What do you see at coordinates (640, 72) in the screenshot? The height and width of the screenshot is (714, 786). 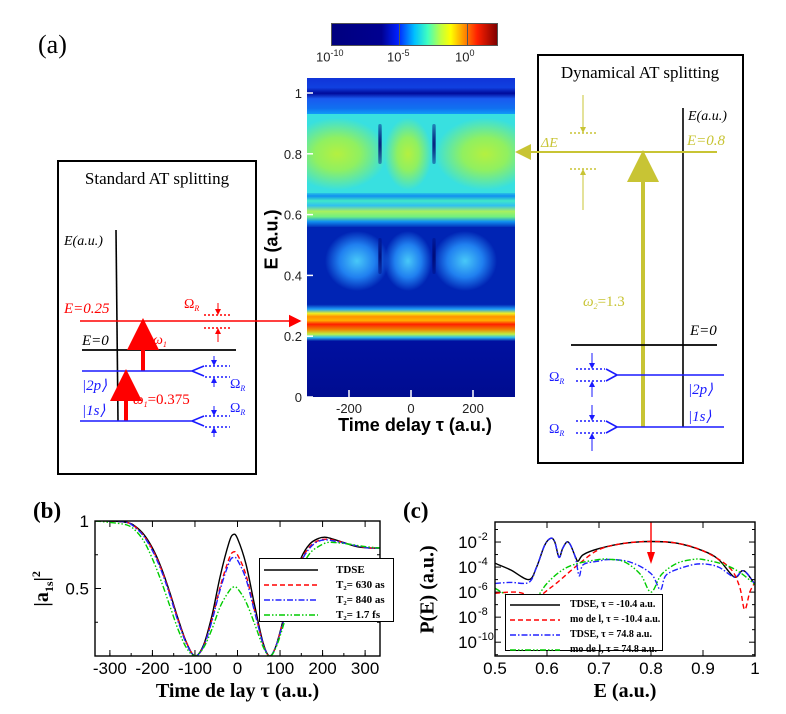 I see `dynamical-title: Dynamical AT splitting` at bounding box center [640, 72].